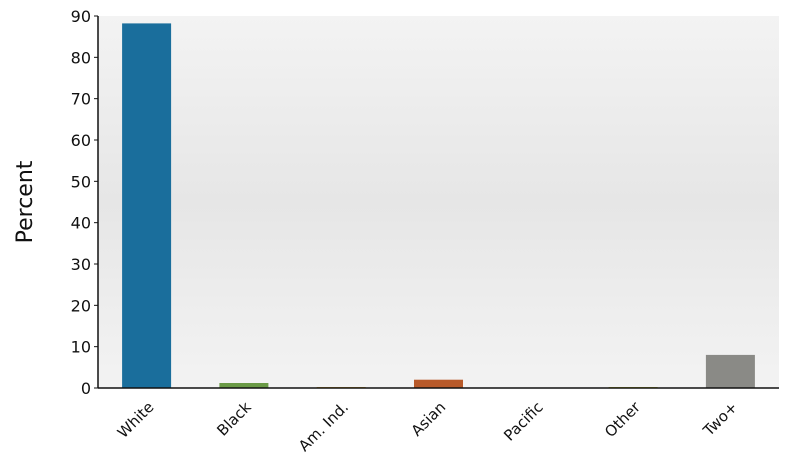  What do you see at coordinates (86, 388) in the screenshot?
I see `y-tick-label: 0` at bounding box center [86, 388].